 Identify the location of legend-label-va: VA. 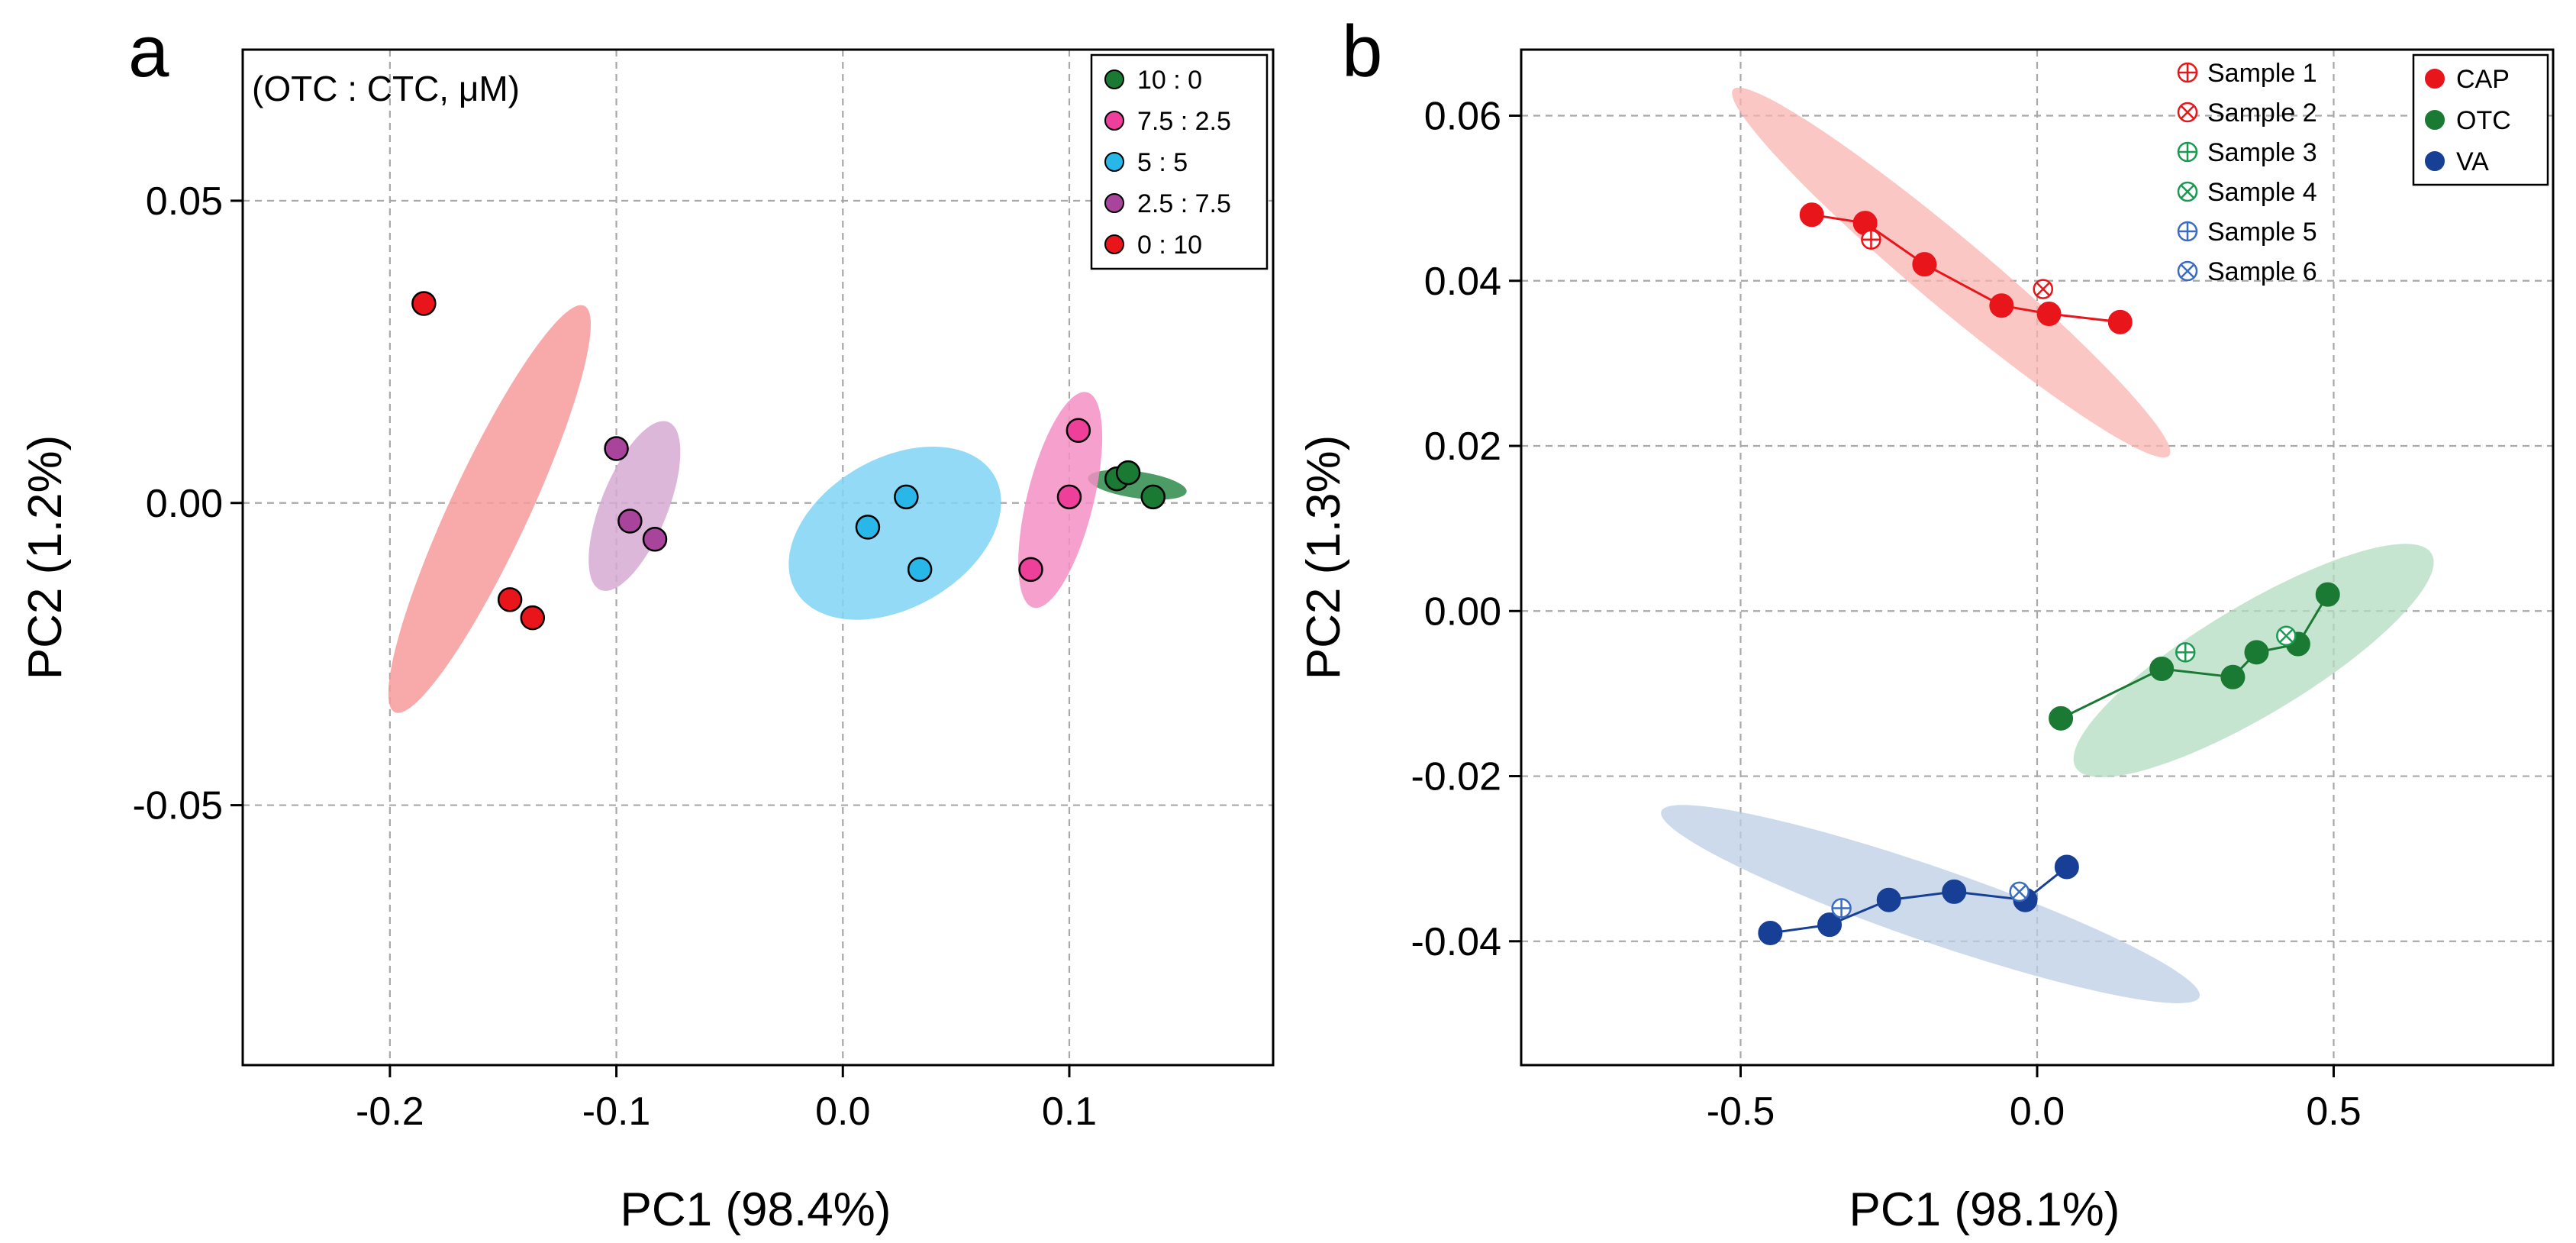
(2473, 161).